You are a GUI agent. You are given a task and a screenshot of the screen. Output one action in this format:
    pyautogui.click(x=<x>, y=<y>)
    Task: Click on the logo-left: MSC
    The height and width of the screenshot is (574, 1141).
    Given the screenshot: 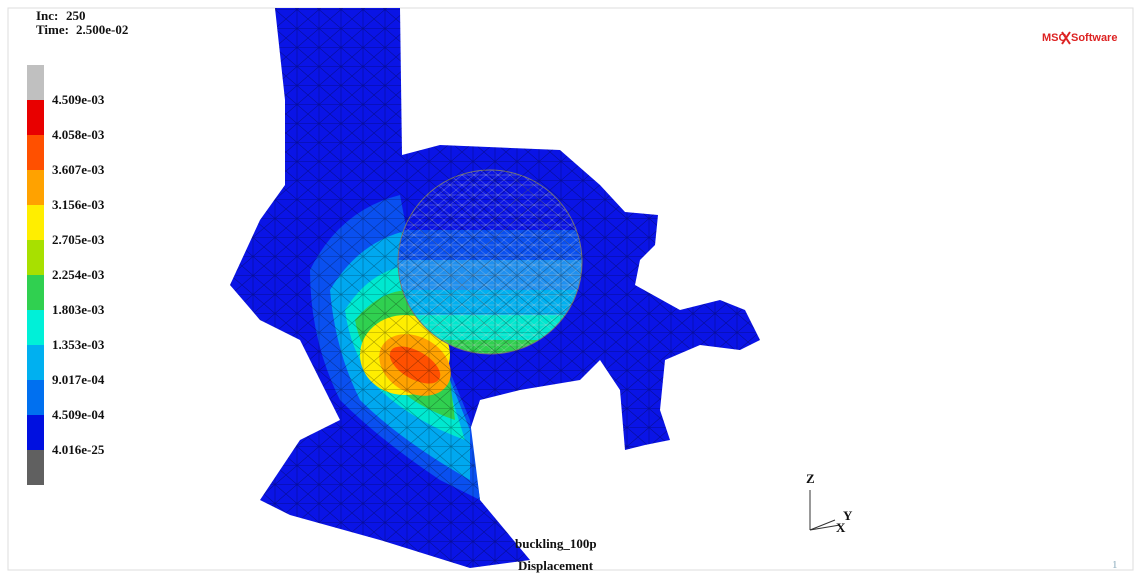 What is the action you would take?
    pyautogui.click(x=1054, y=38)
    